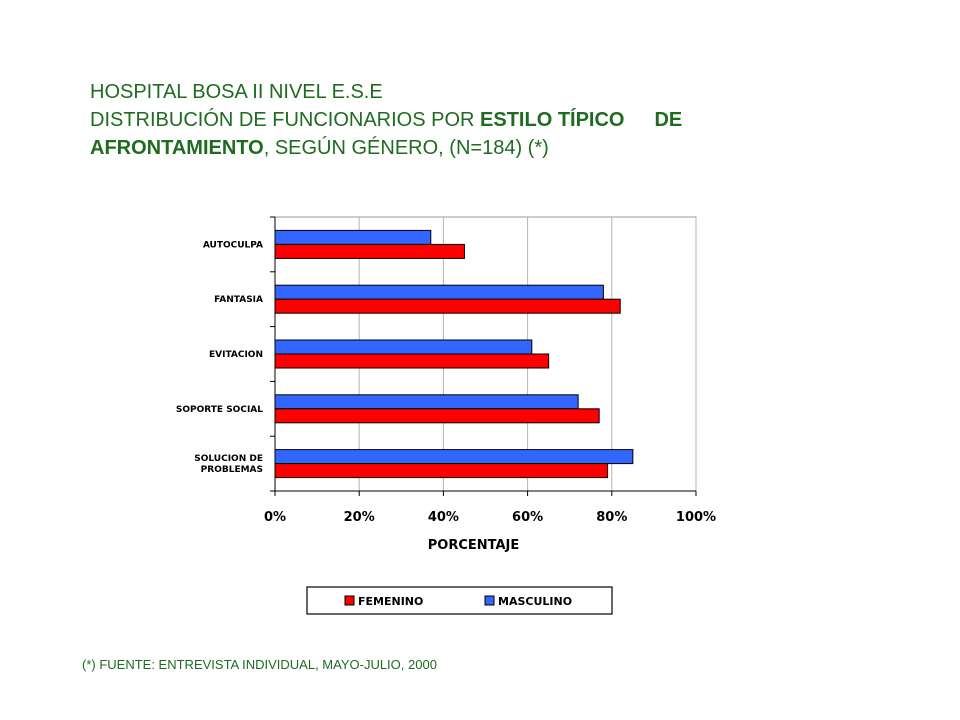 The image size is (960, 720). I want to click on x-tick-label: 100%, so click(696, 517).